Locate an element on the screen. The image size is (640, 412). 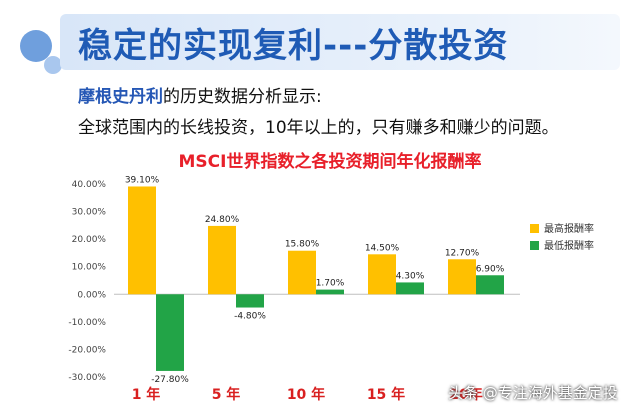
summary-line: 全球范围内的长线投资，10年以上的，只有赚多和赚少的问题。 is located at coordinates (318, 128).